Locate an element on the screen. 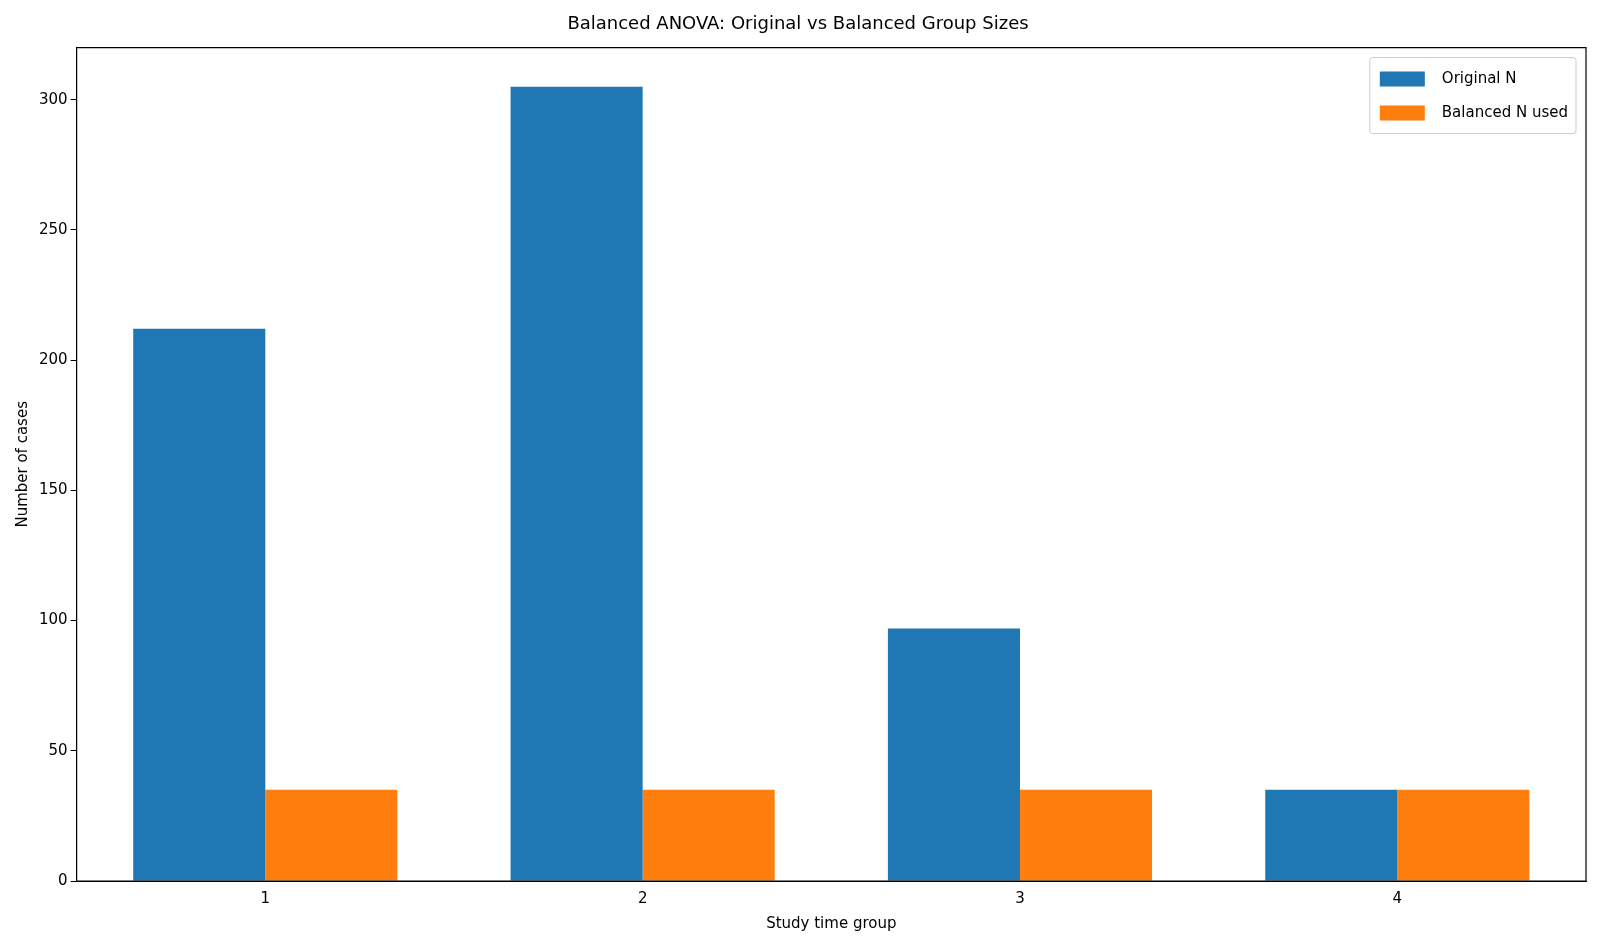  x-tick-label: 3 is located at coordinates (1020, 897).